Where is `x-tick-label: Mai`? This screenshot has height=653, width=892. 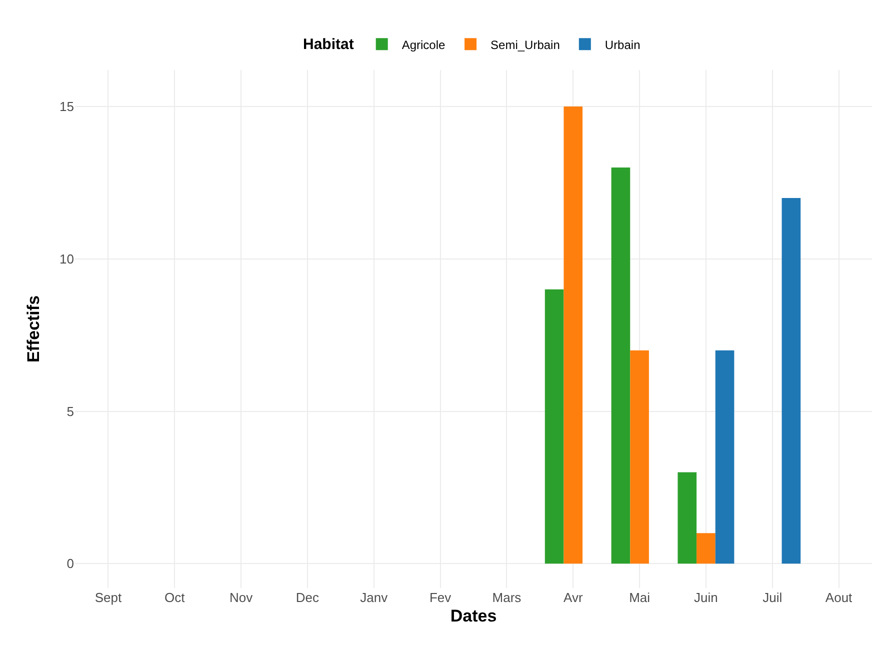
x-tick-label: Mai is located at coordinates (639, 597).